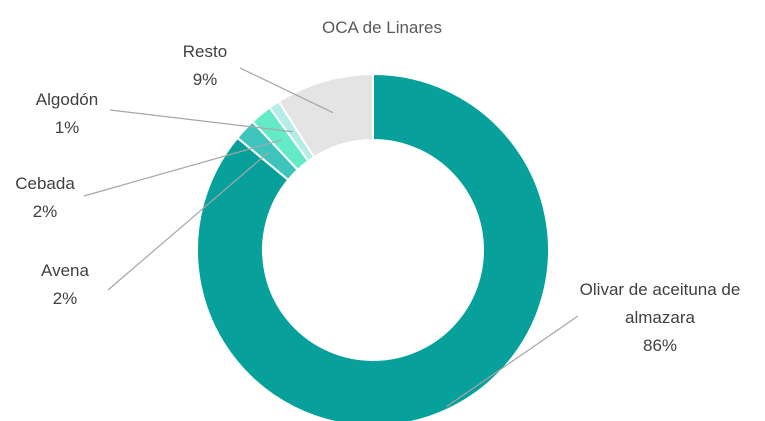 The width and height of the screenshot is (765, 421). Describe the element at coordinates (67, 99) in the screenshot. I see `category-label: Algodón` at that location.